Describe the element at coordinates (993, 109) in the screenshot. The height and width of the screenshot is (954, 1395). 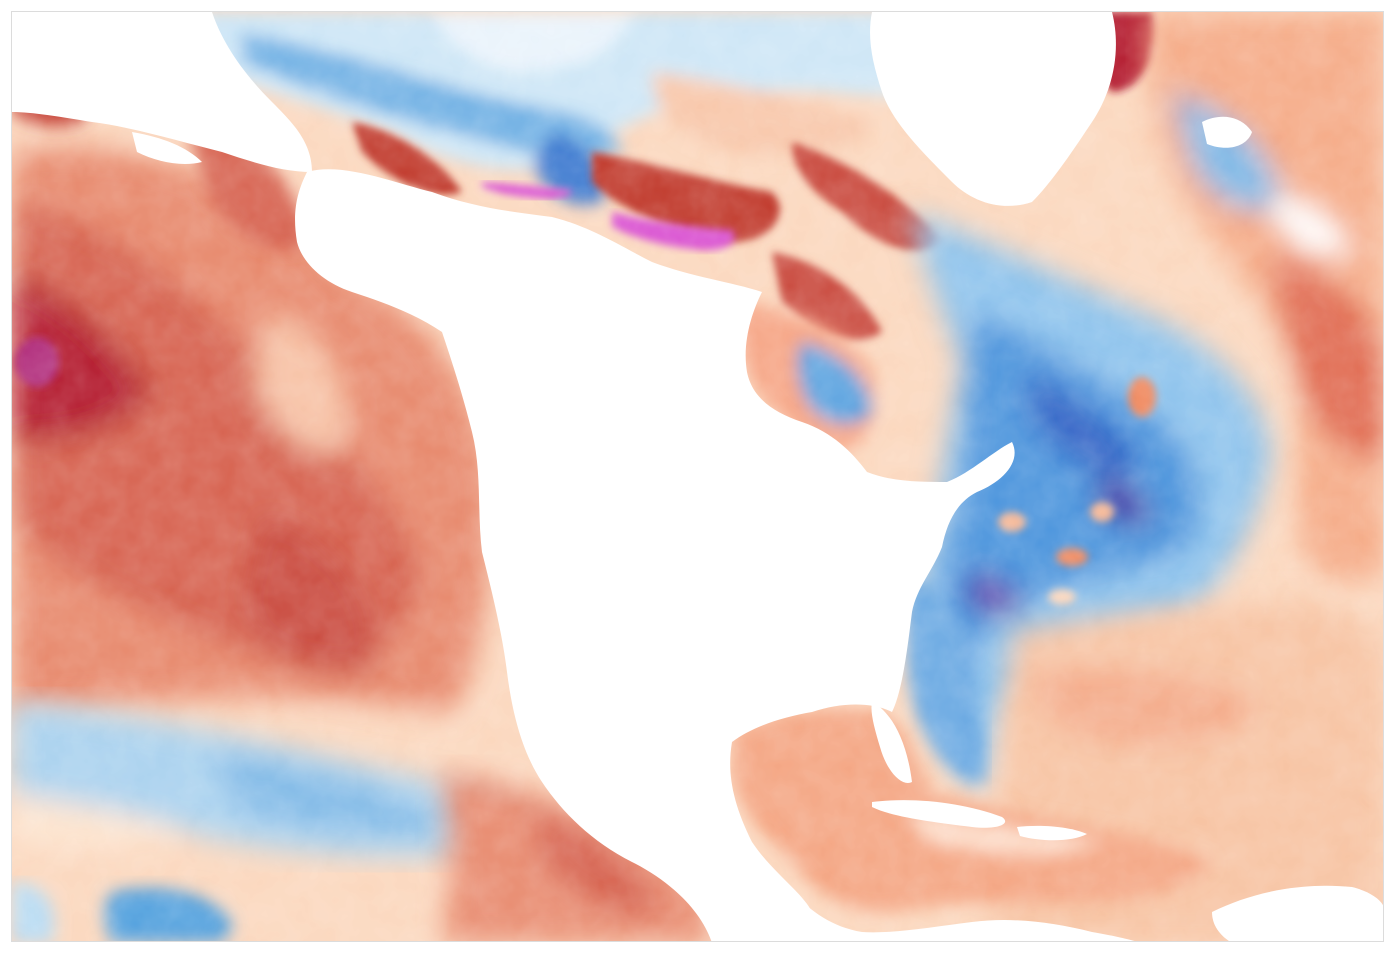
I see `greenland-landmass` at that location.